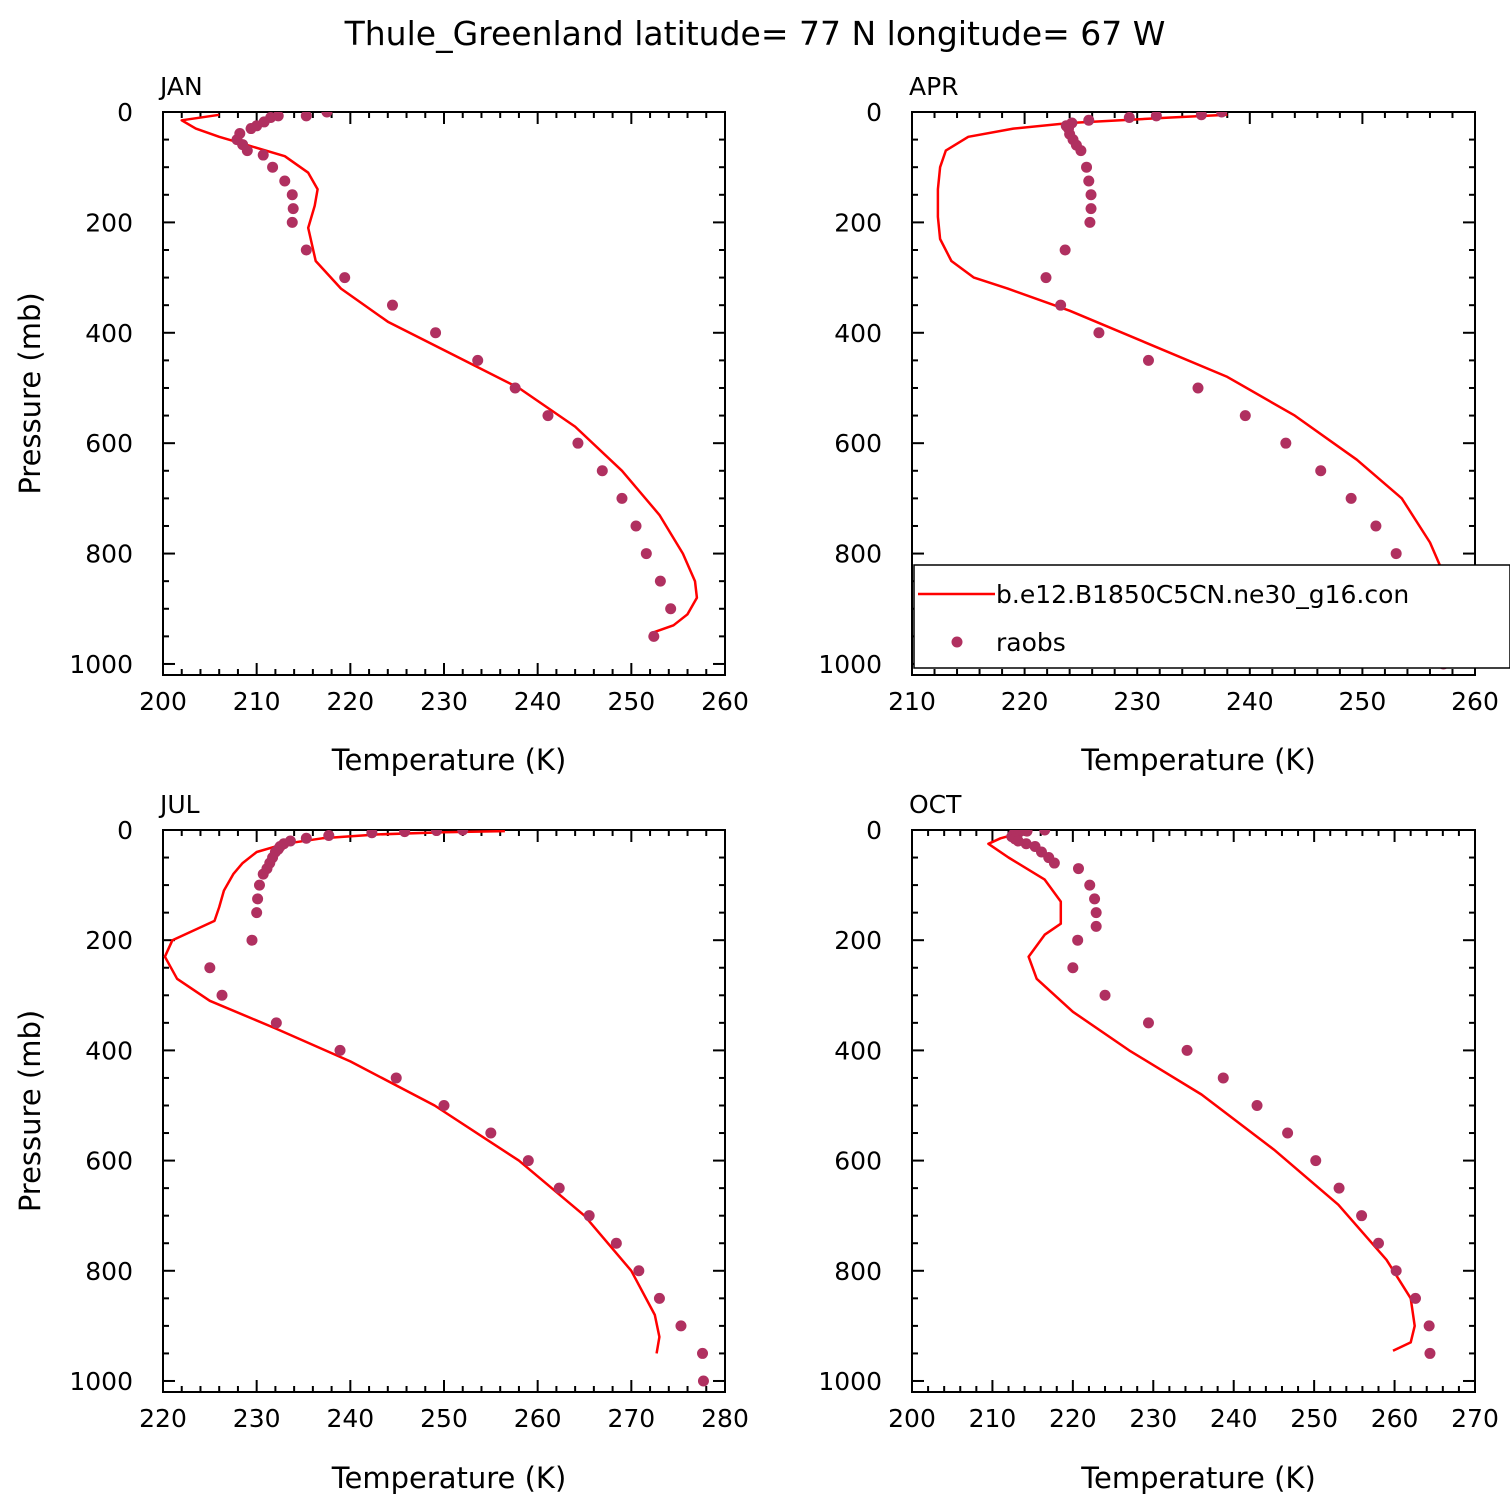 The image size is (1510, 1510). What do you see at coordinates (1031, 642) in the screenshot?
I see `legend-label-raobs: raobs` at bounding box center [1031, 642].